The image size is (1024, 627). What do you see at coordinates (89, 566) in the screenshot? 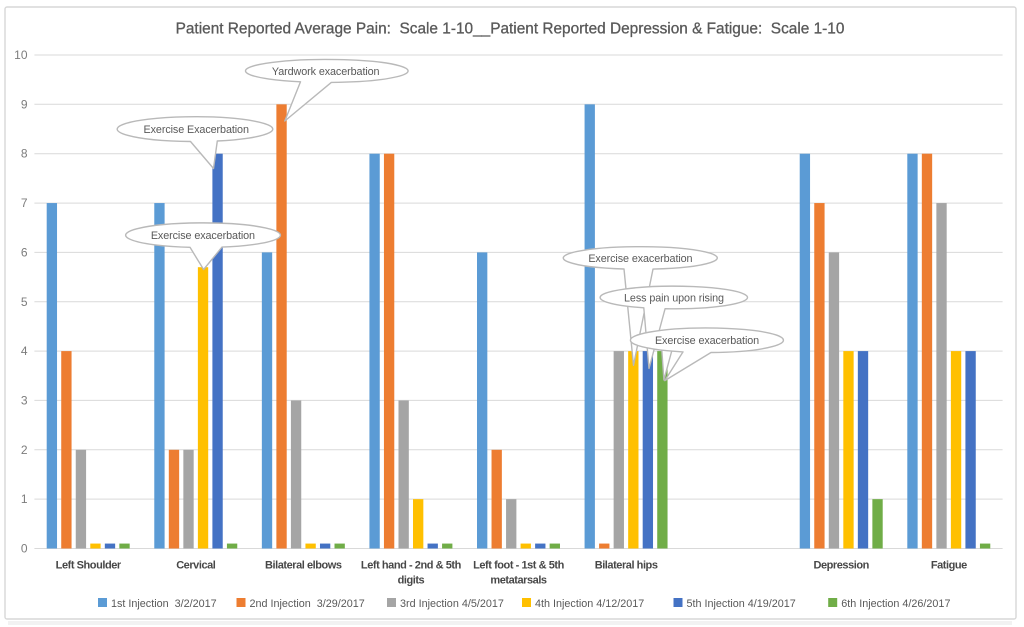
I see `svg-text: Left Shoulder` at bounding box center [89, 566].